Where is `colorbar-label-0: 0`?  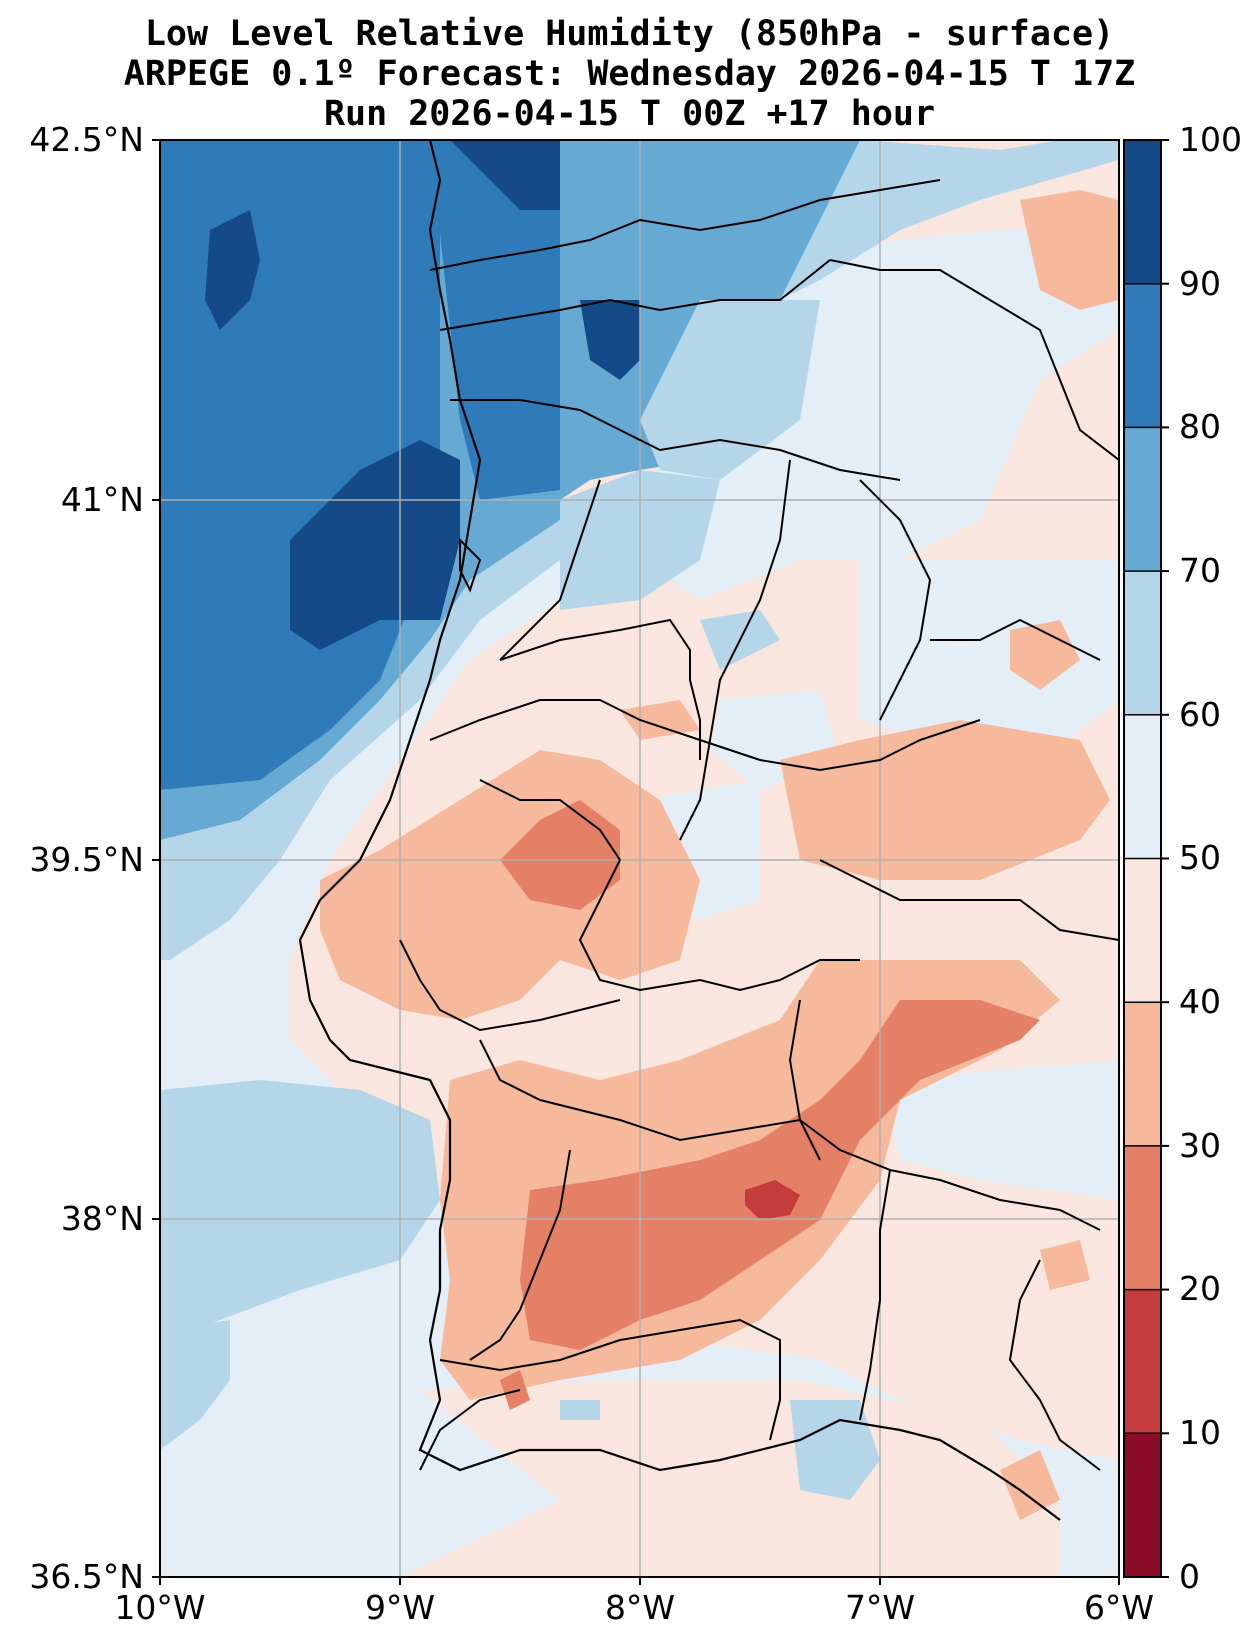
colorbar-label-0: 0 is located at coordinates (1189, 1576).